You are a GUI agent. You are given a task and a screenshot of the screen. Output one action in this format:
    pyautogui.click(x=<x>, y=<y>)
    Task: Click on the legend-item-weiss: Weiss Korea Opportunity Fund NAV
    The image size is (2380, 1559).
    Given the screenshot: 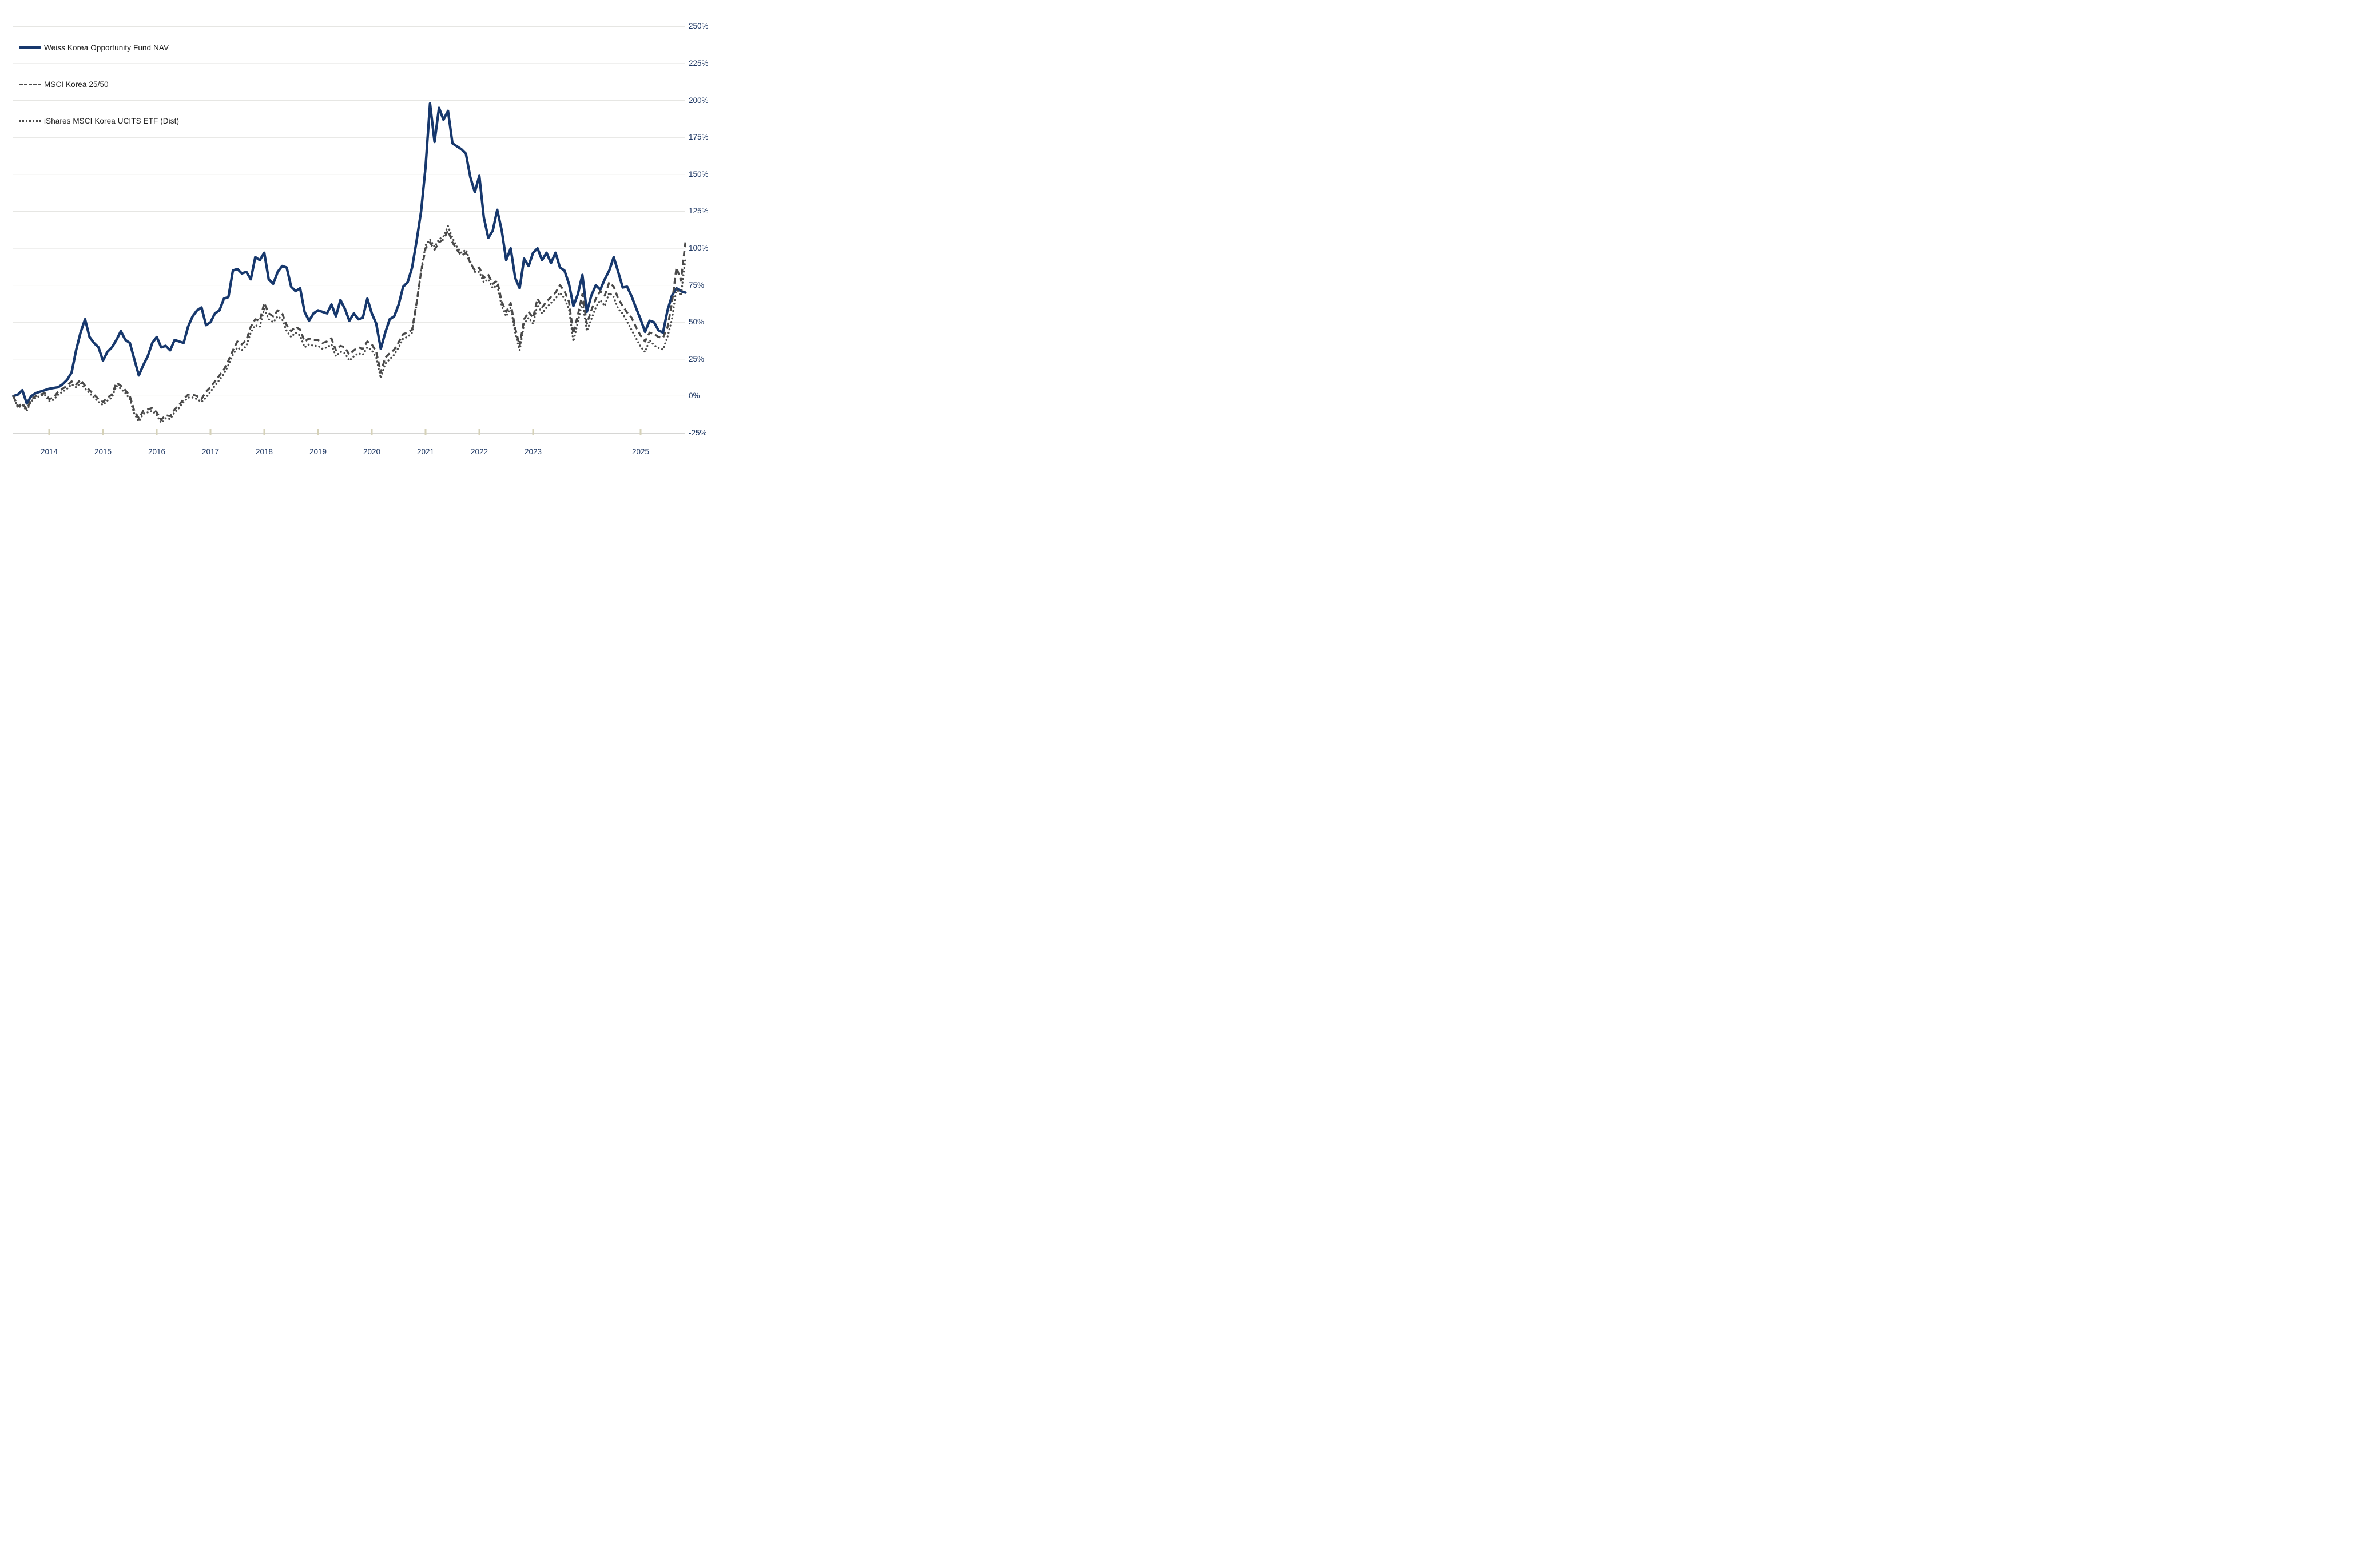 What is the action you would take?
    pyautogui.click(x=99, y=47)
    